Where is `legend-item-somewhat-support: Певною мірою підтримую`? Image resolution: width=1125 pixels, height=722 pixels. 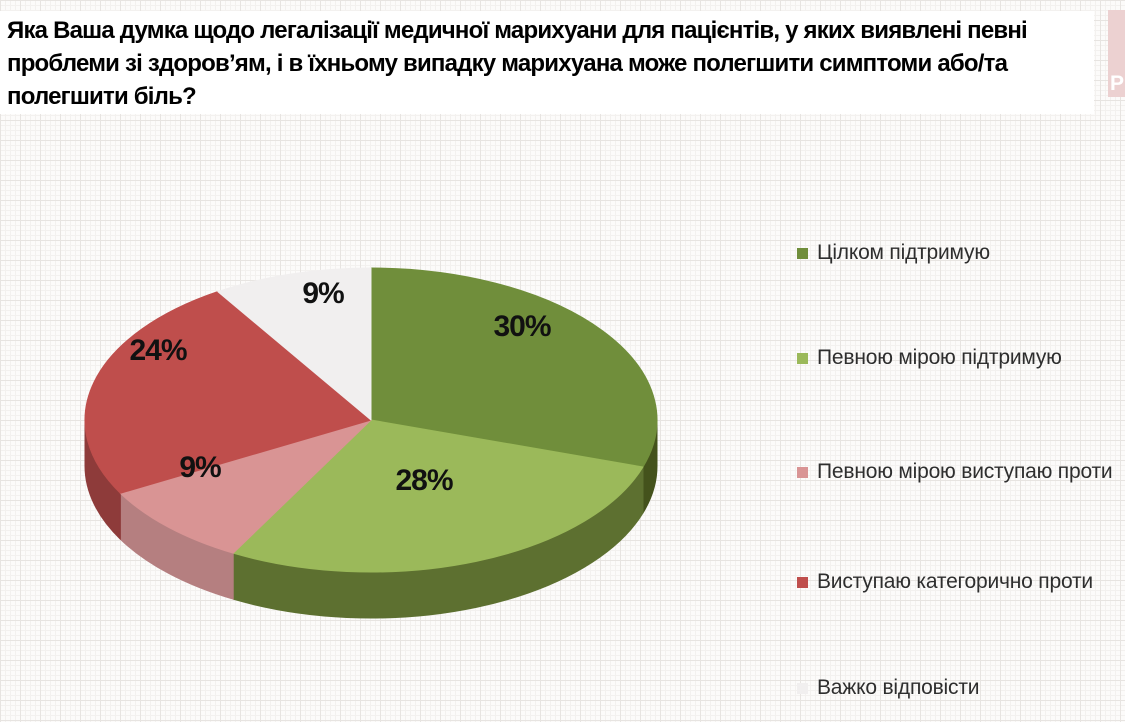 legend-item-somewhat-support: Певною мірою підтримую is located at coordinates (929, 358).